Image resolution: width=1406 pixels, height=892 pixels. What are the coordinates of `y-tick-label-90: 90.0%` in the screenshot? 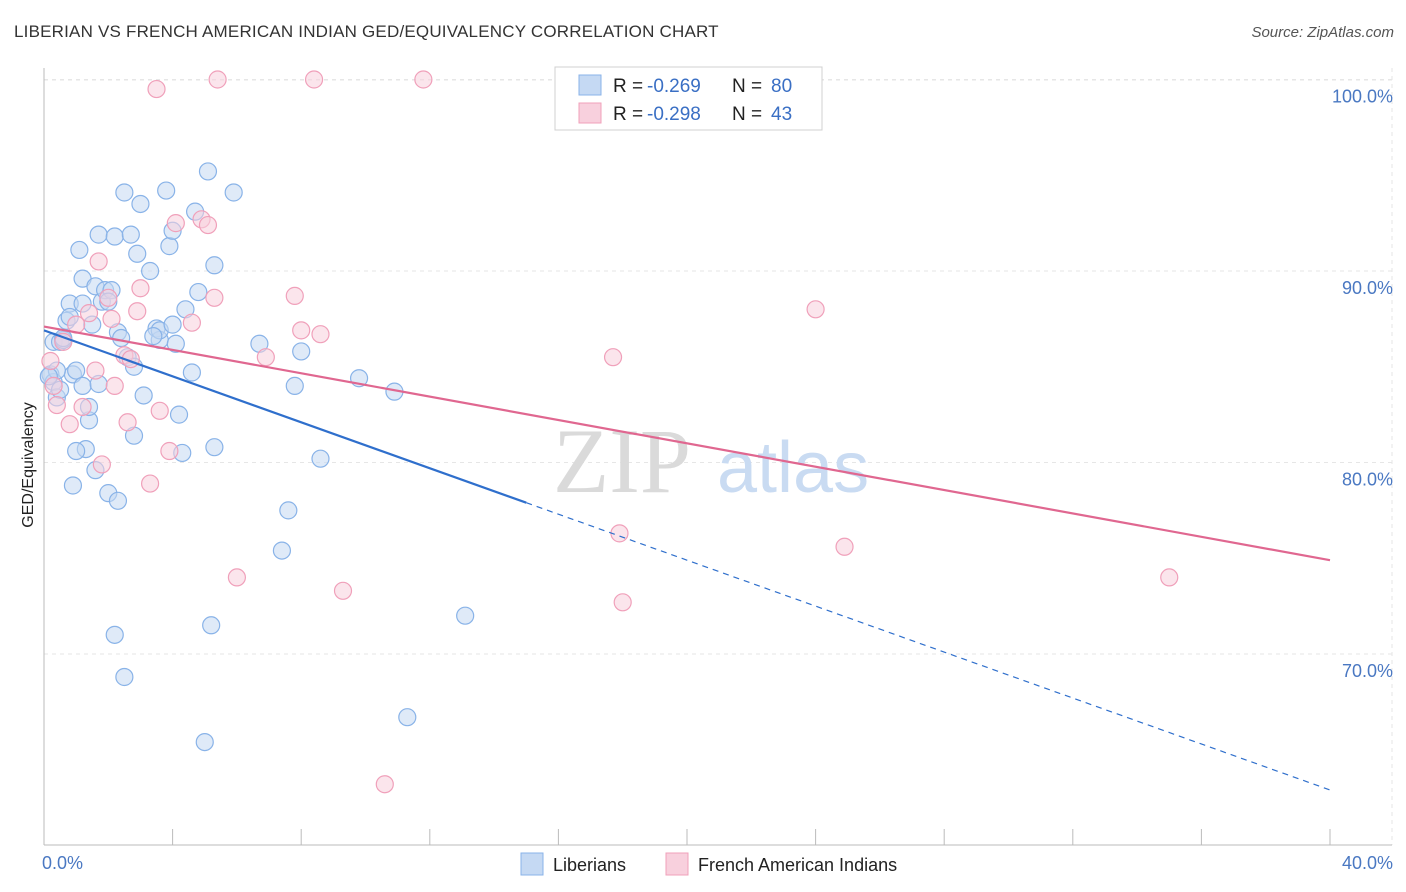 It's located at (1367, 288).